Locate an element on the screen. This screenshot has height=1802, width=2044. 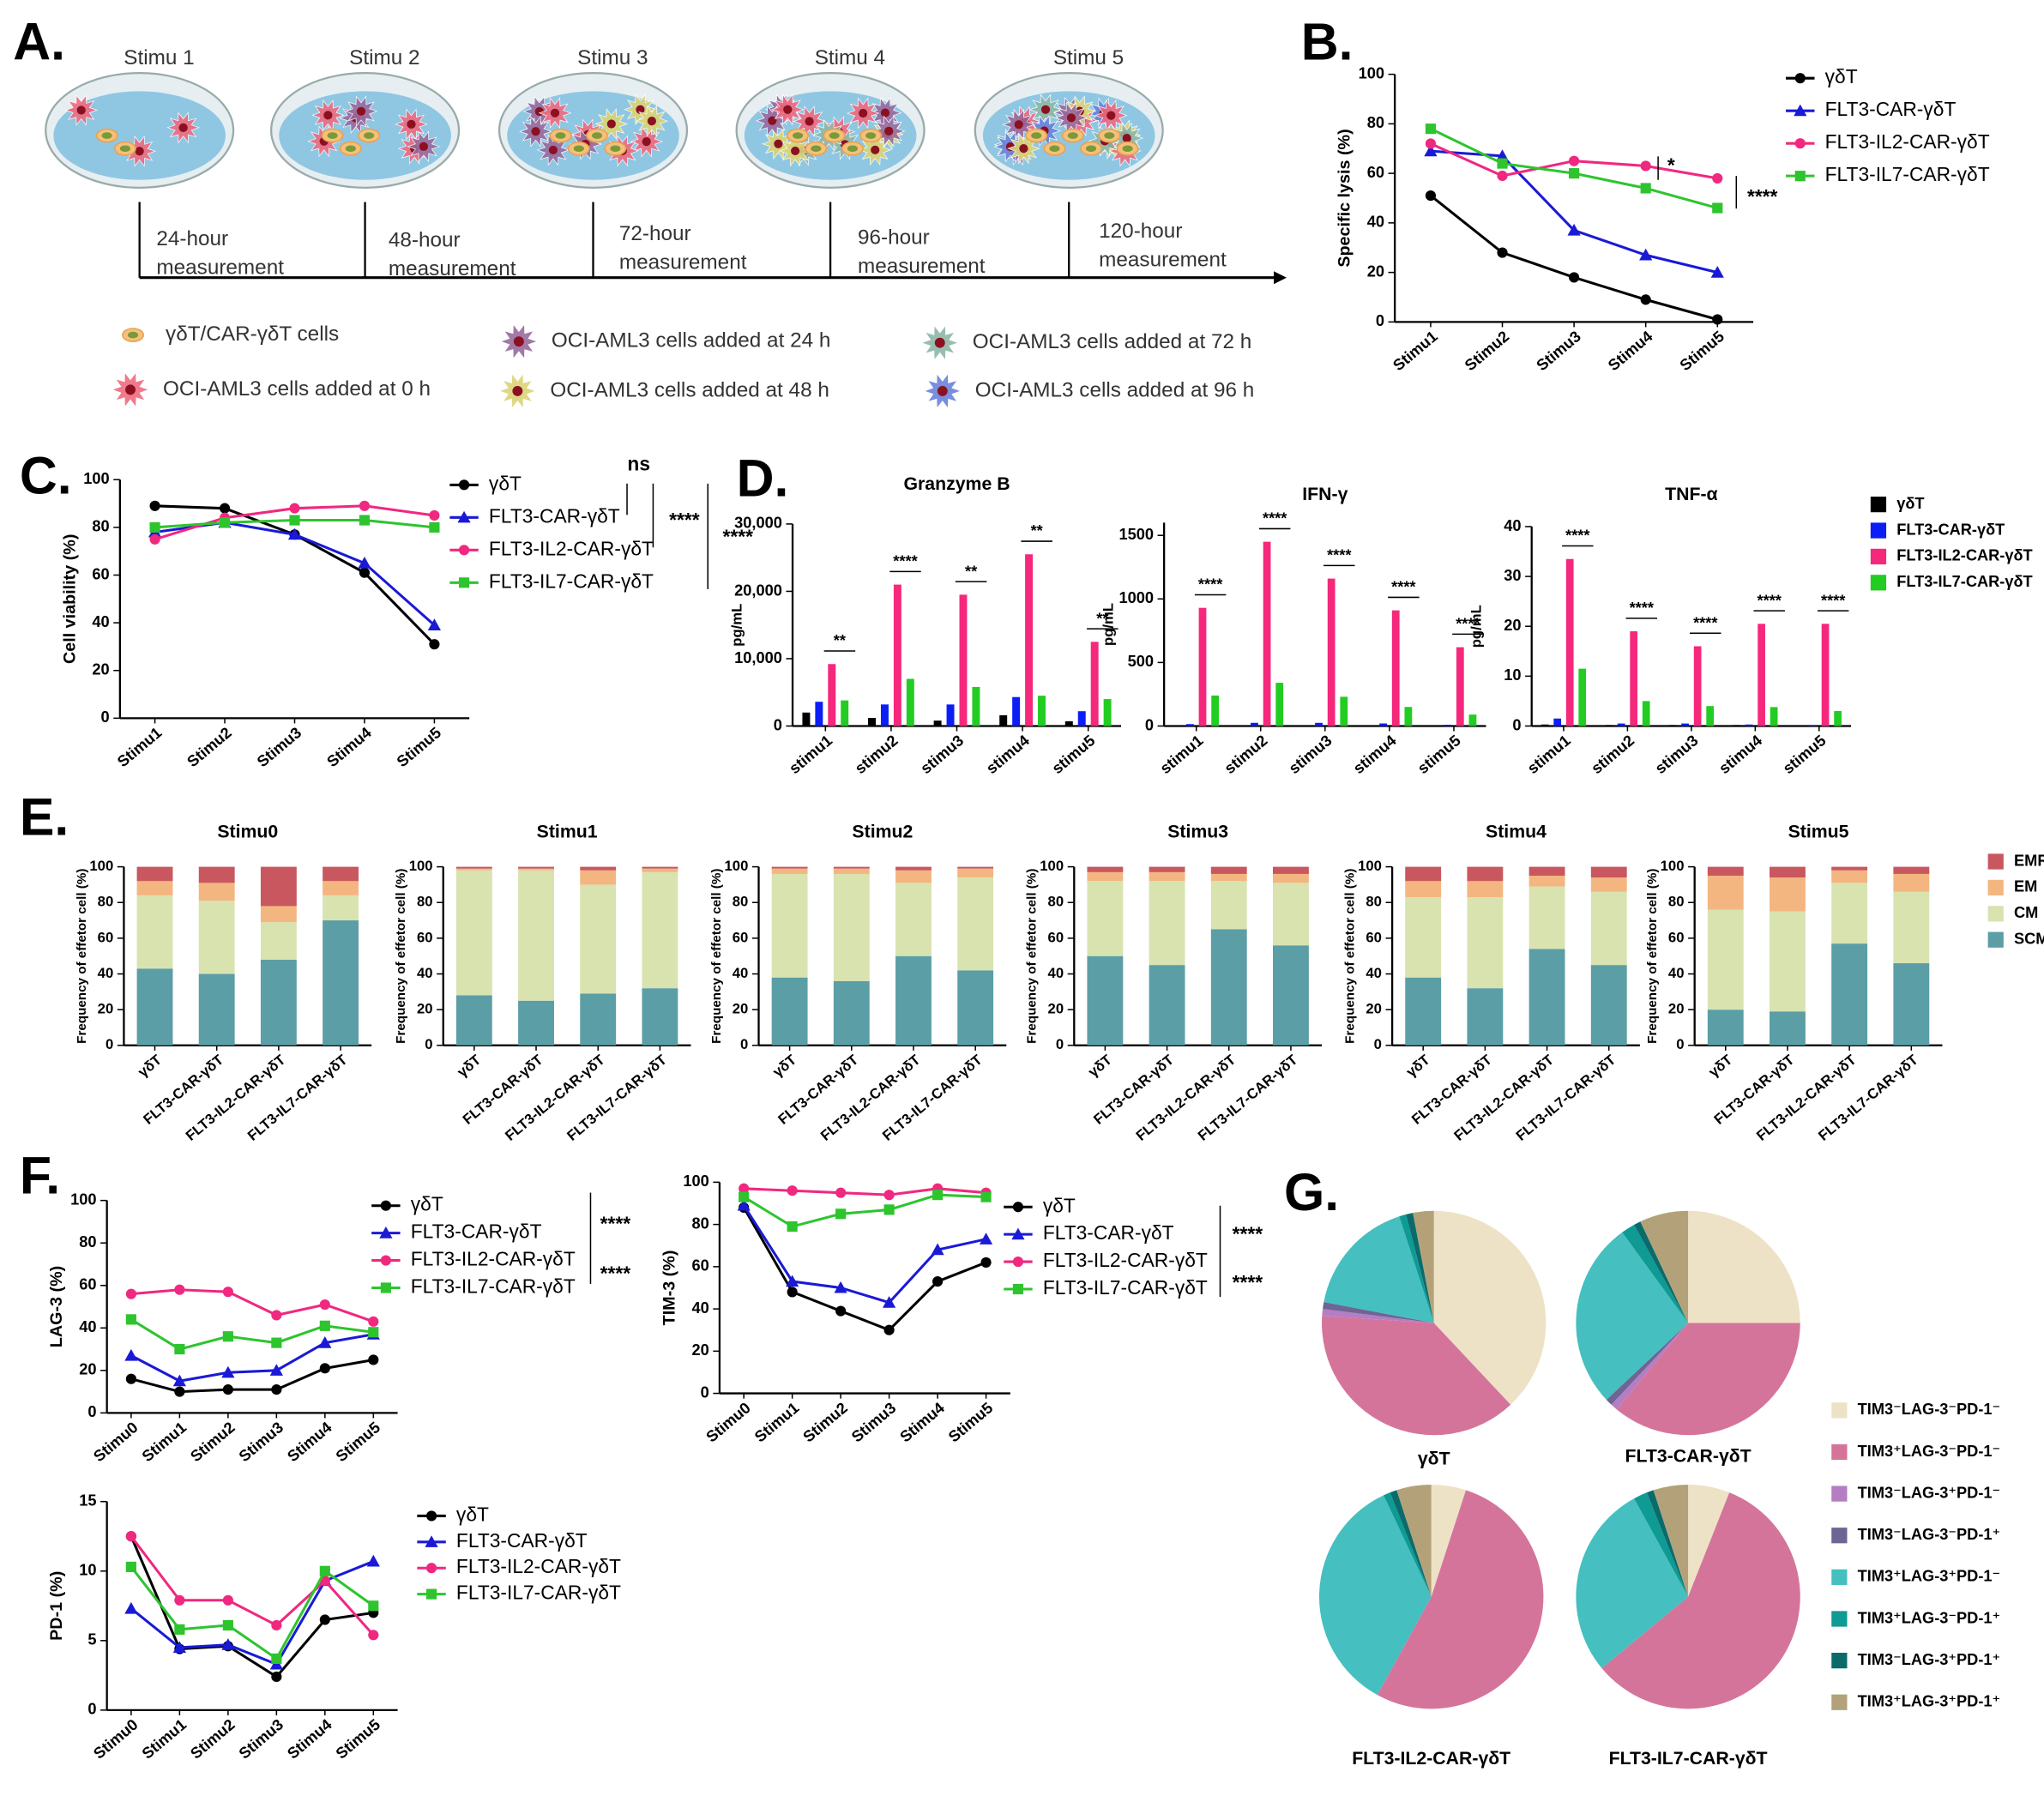
pie-title: FLT3-IL2-CAR-γδT is located at coordinates (1431, 1758).